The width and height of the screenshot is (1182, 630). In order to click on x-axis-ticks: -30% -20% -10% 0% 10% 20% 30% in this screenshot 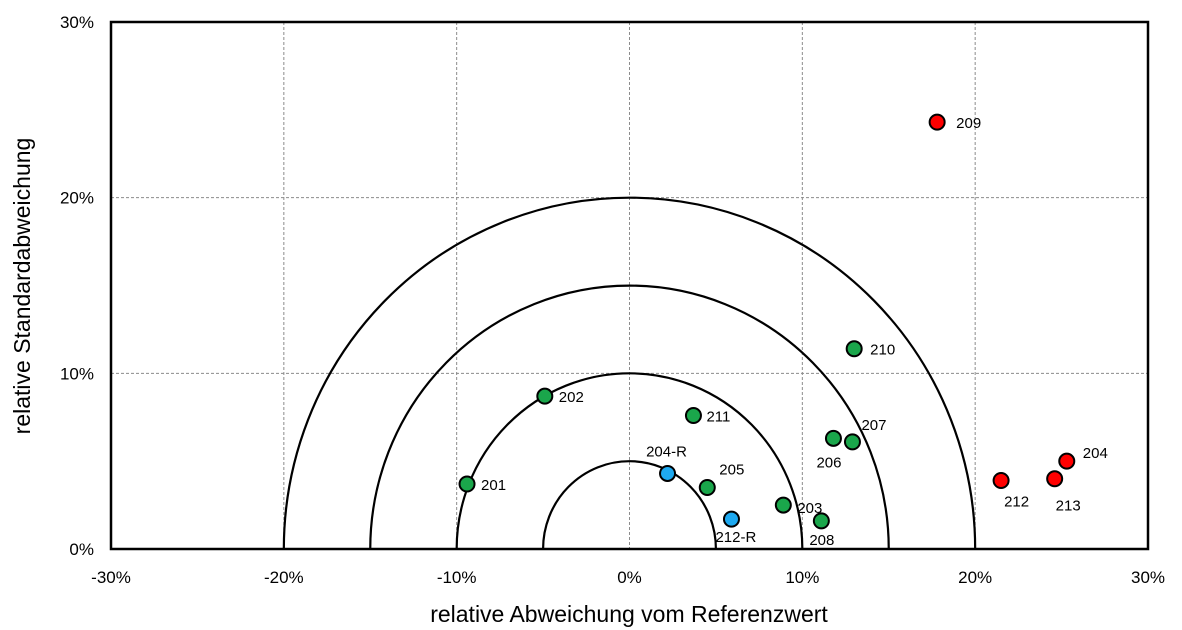, I will do `click(628, 577)`.